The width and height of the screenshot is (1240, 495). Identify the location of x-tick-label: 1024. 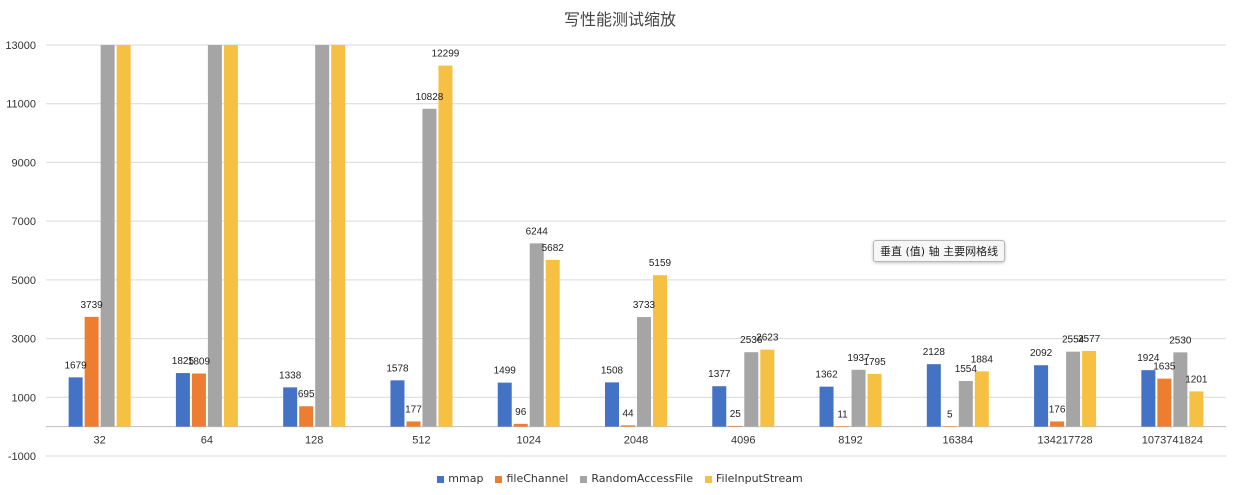
(528, 441).